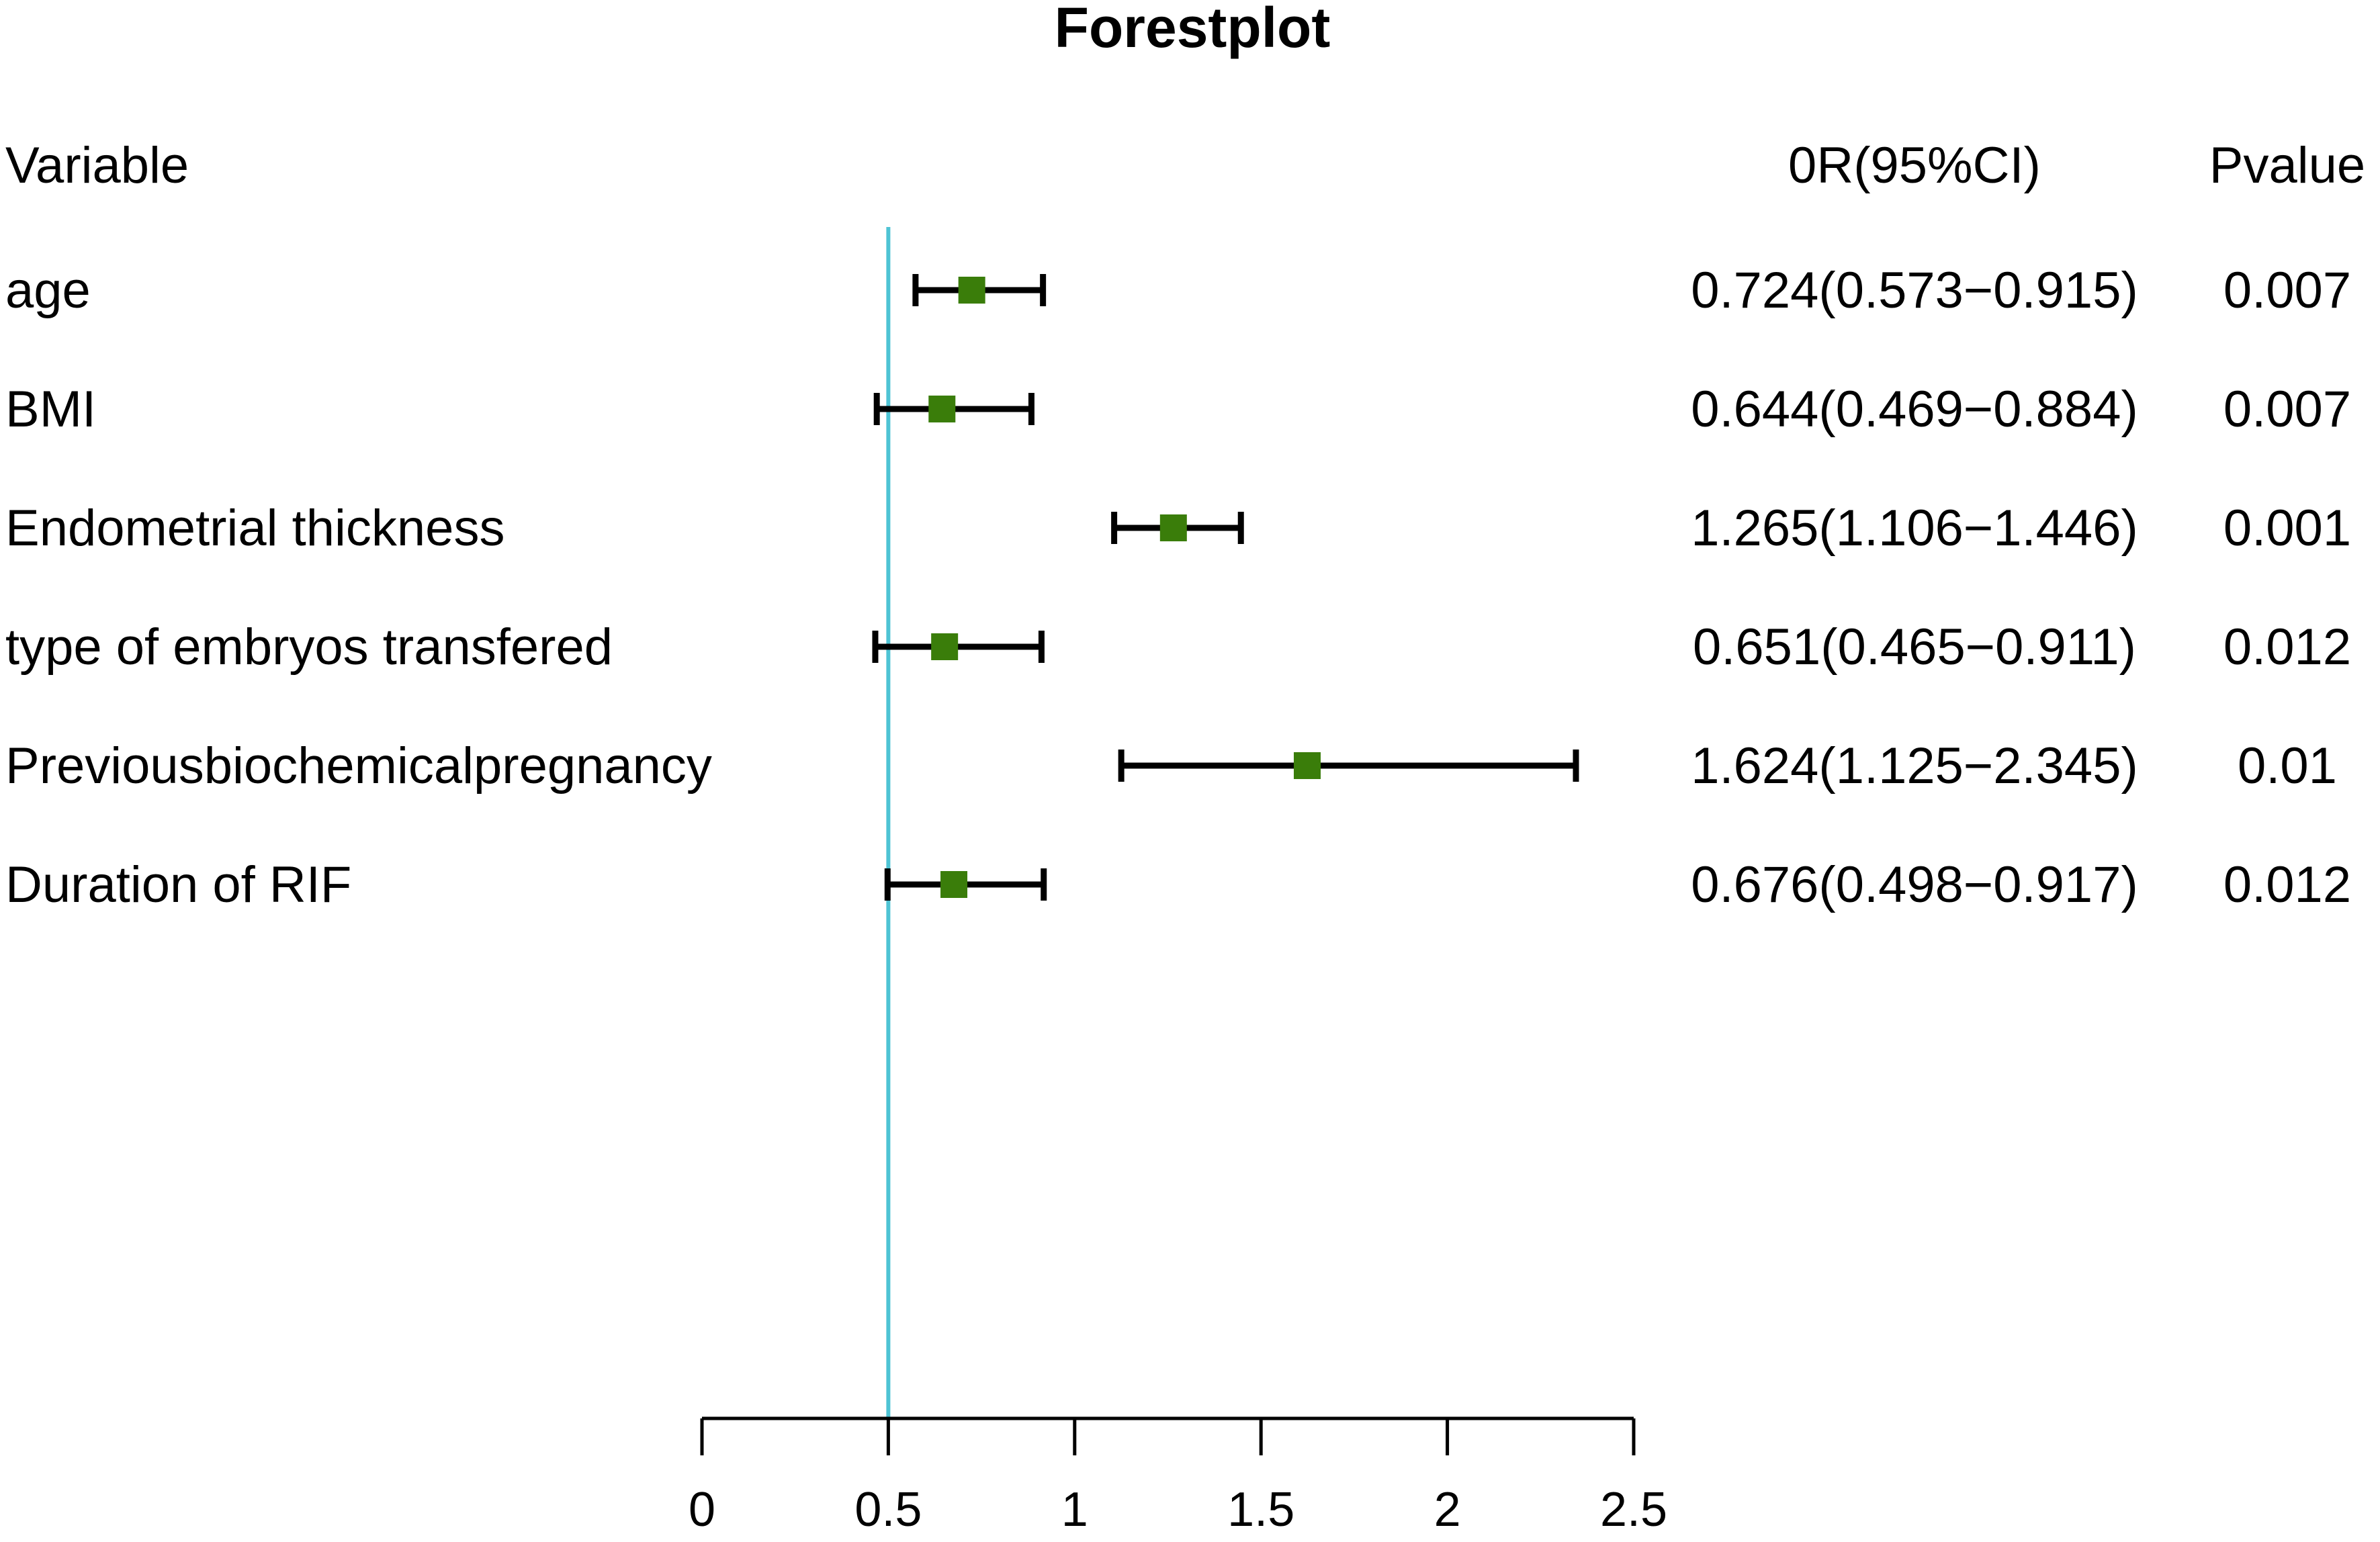 The image size is (2380, 1542). What do you see at coordinates (48, 290) in the screenshot?
I see `variable-label: age` at bounding box center [48, 290].